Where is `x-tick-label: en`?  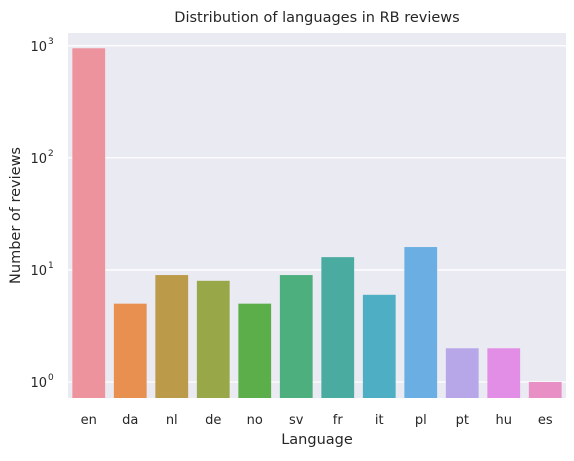 x-tick-label: en is located at coordinates (89, 420).